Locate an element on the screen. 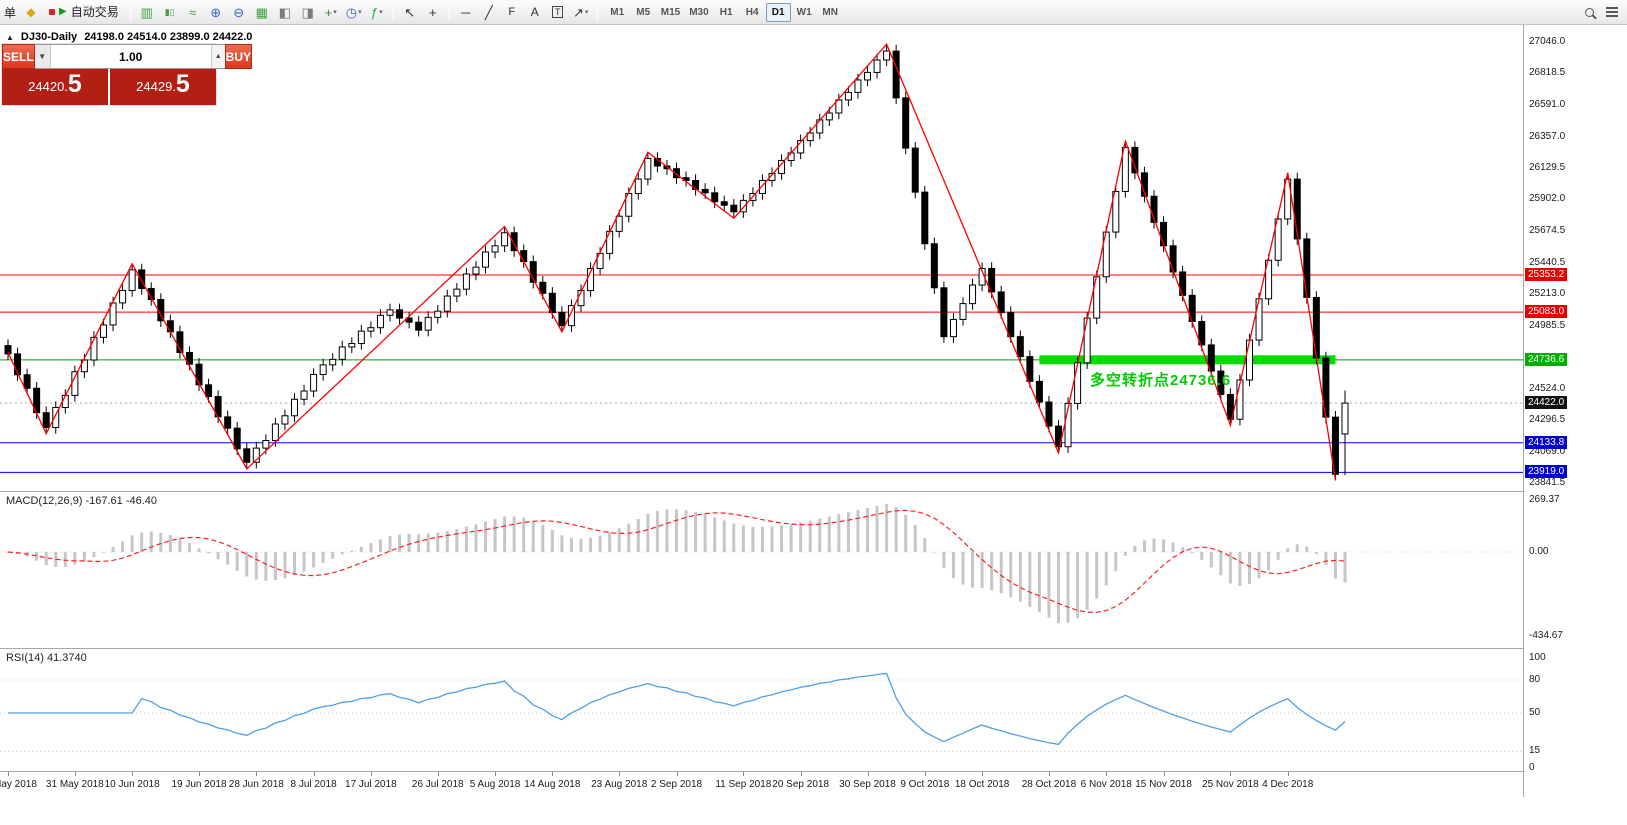  sell-button: SELL is located at coordinates (18, 56).